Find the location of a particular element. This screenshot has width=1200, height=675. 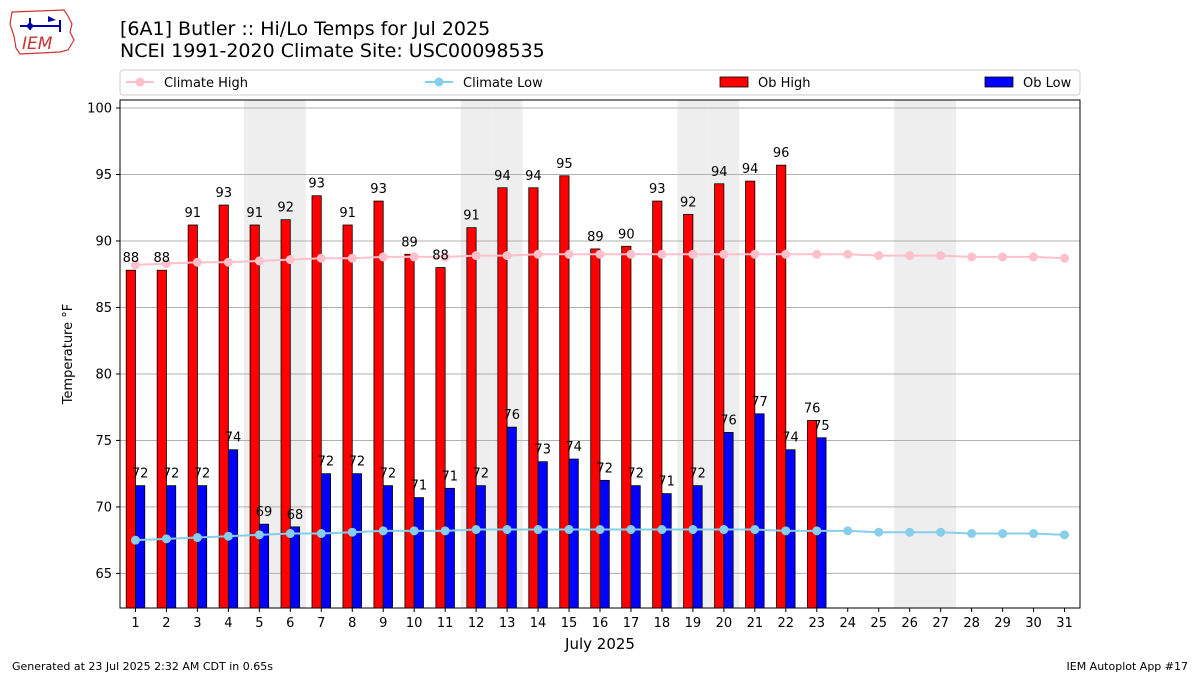

x-tick-label-5: 5 is located at coordinates (259, 623).